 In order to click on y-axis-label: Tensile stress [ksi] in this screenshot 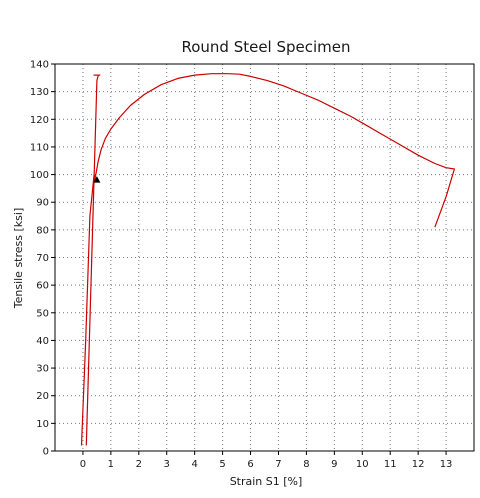, I will do `click(18, 259)`.